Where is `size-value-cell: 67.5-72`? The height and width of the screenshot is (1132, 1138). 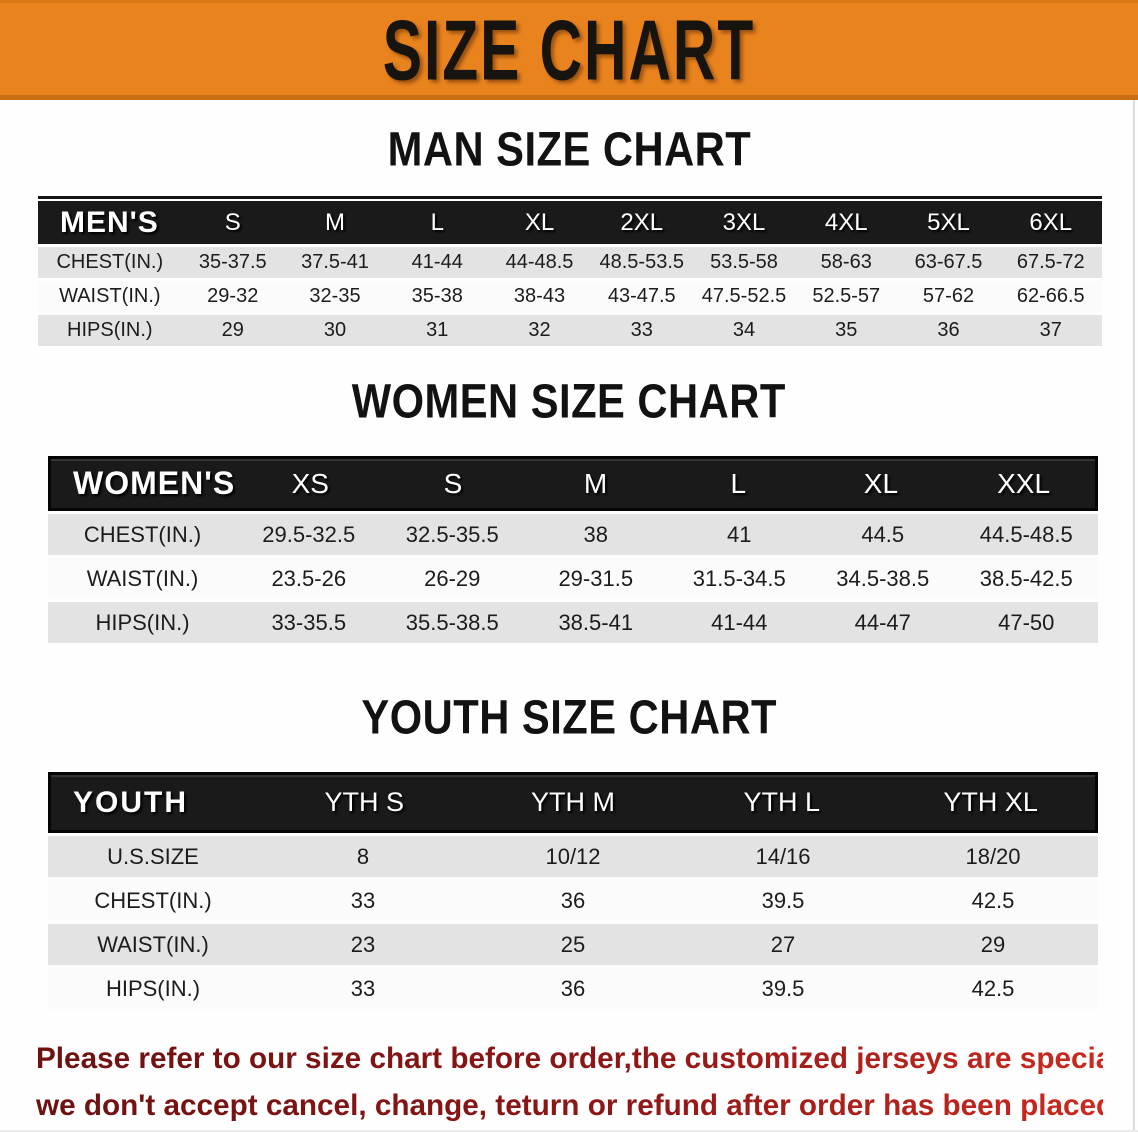 size-value-cell: 67.5-72 is located at coordinates (1050, 262).